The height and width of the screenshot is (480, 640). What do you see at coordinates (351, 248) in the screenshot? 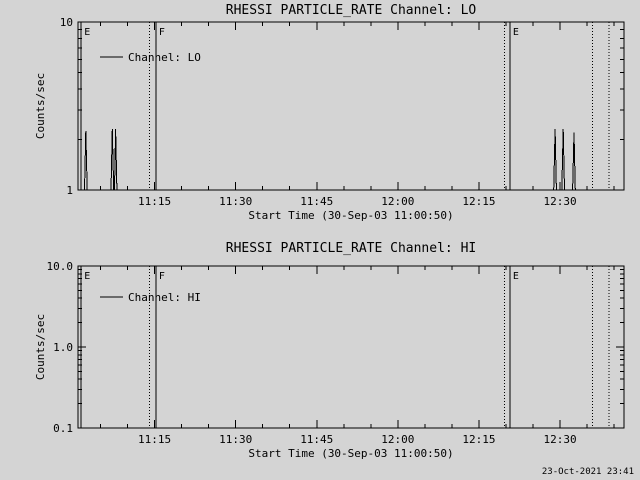
I see `svg-text:RHESSI PARTICLE_RATE Channel:: RHESSI PARTICLE_RATE Channel: HI` at bounding box center [351, 248].